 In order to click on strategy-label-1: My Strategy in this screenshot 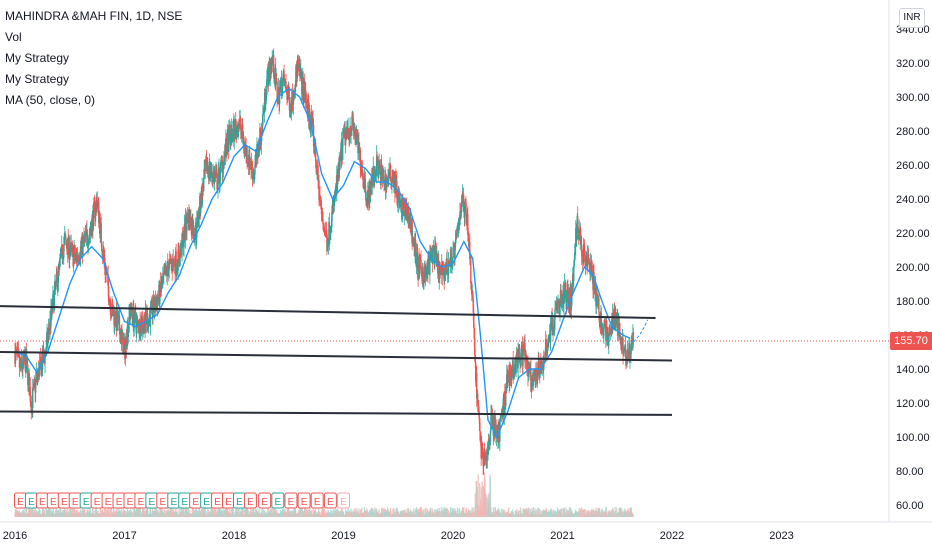, I will do `click(37, 58)`.